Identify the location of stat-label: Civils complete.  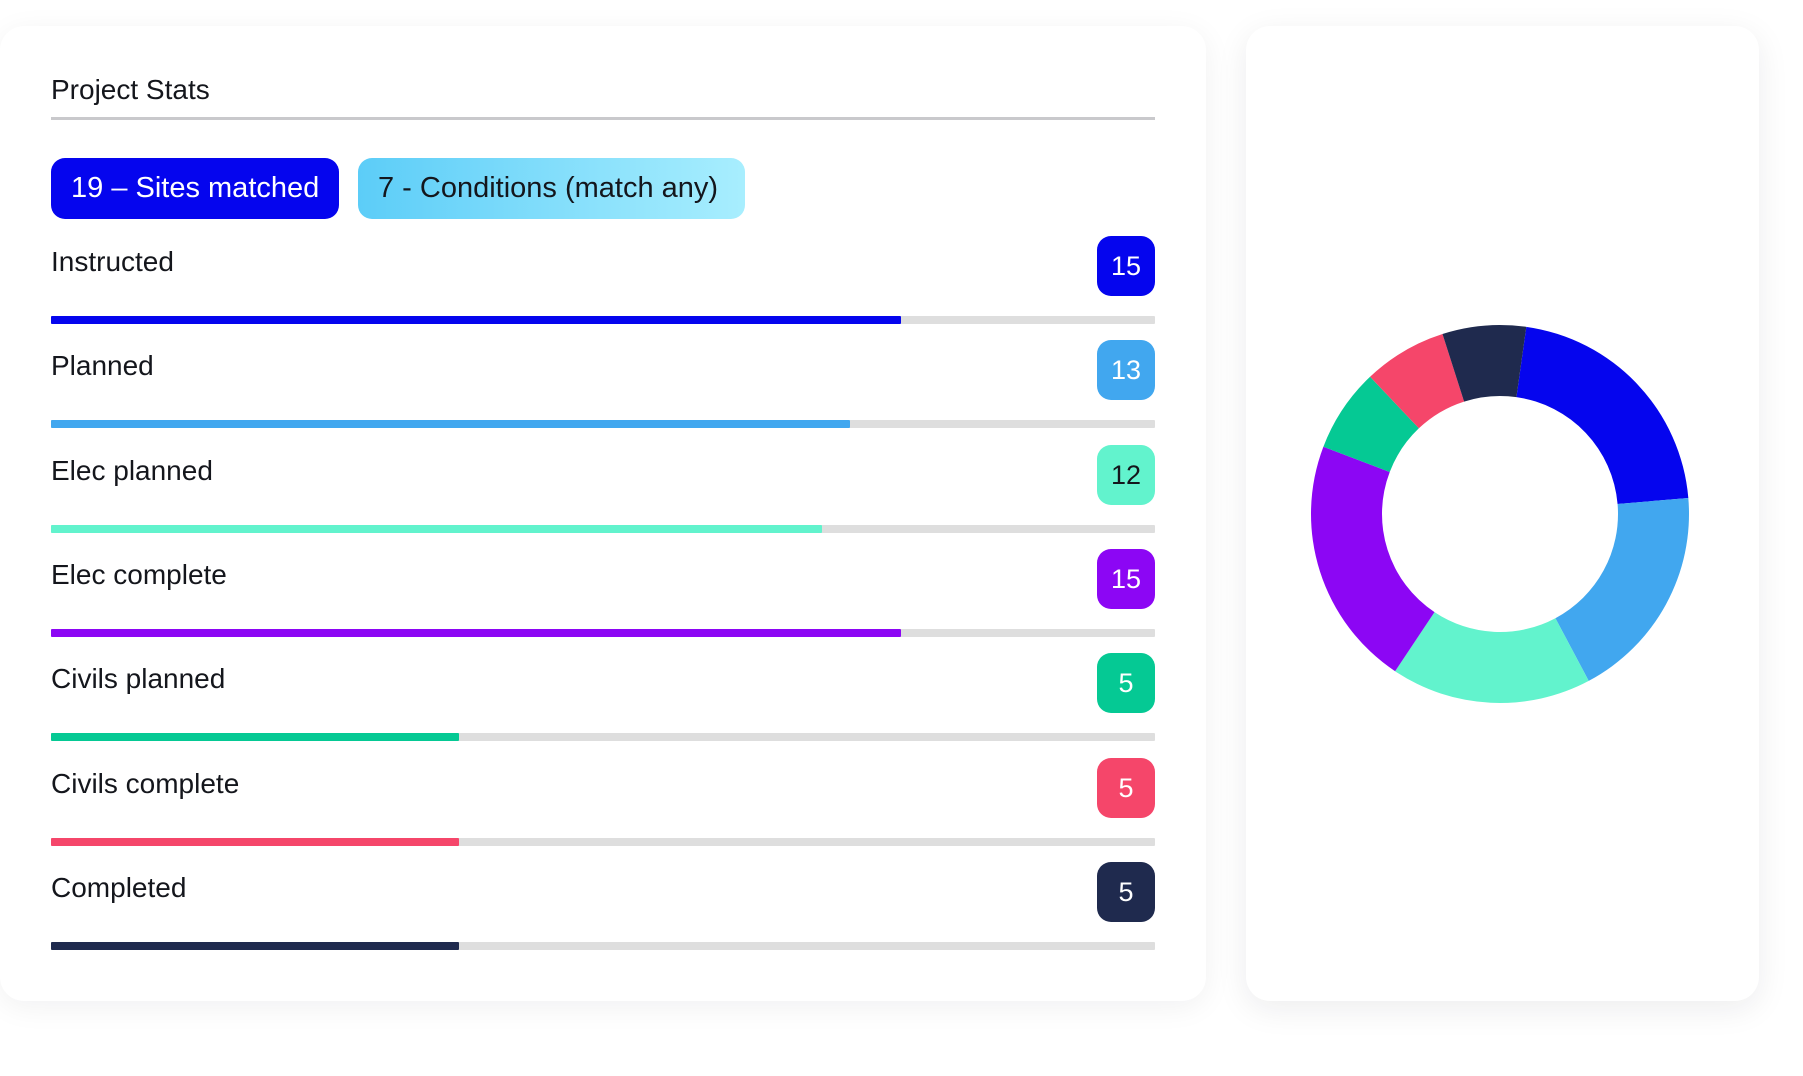
(145, 783).